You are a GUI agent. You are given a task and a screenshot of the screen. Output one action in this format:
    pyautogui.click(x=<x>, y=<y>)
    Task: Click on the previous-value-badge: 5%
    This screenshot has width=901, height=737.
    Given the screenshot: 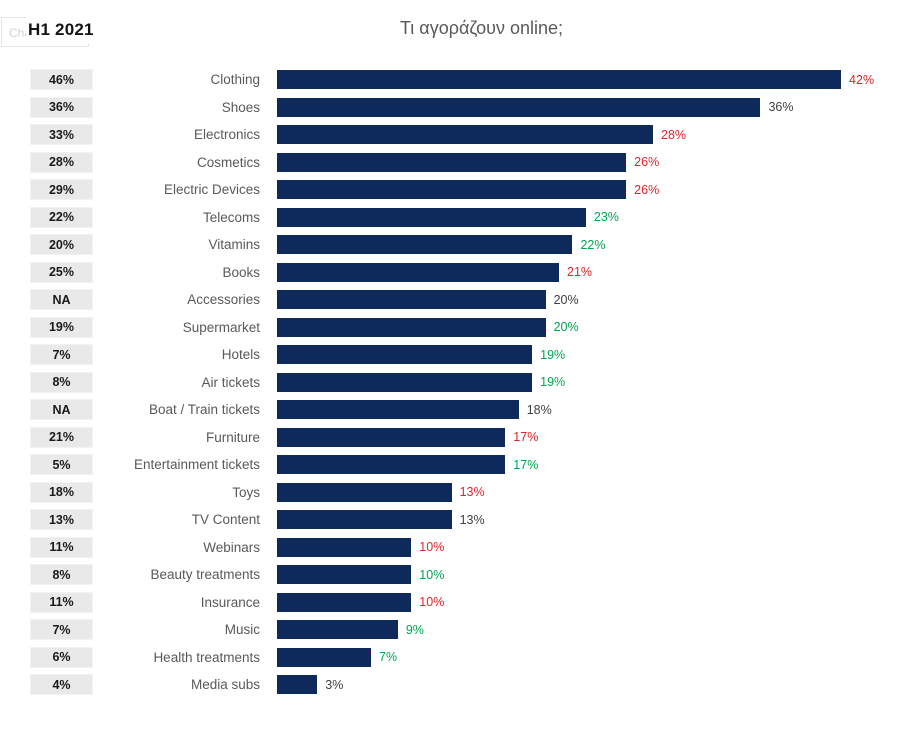 What is the action you would take?
    pyautogui.click(x=61, y=465)
    